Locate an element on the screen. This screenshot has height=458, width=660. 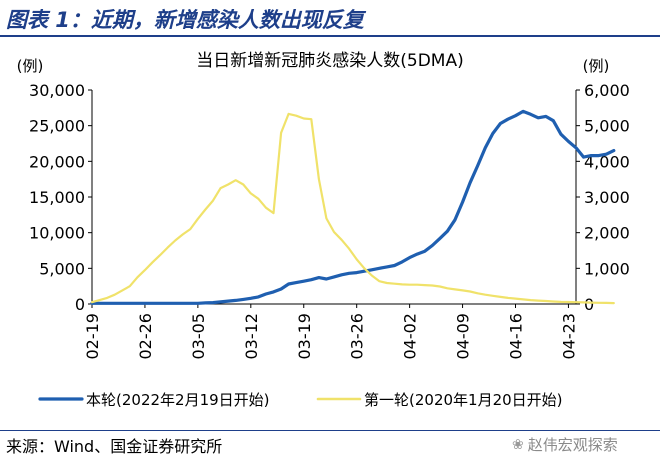
y-right-unit: (例) is located at coordinates (596, 66).